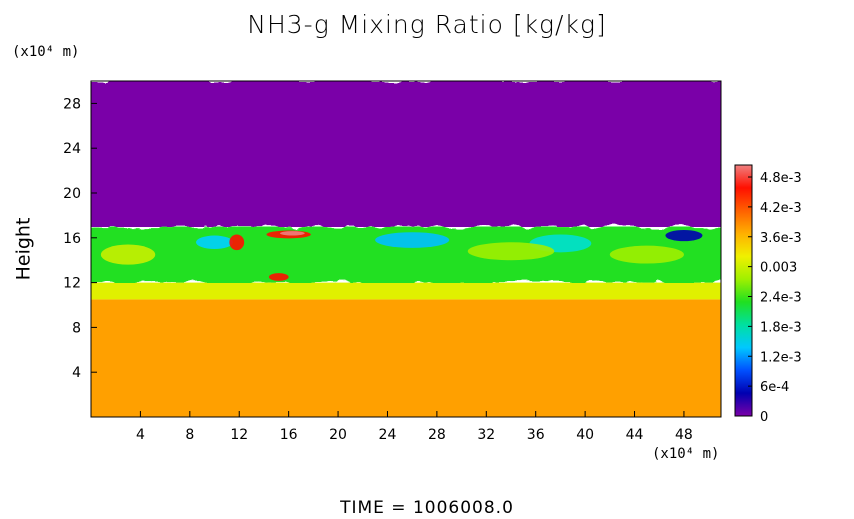  What do you see at coordinates (239, 435) in the screenshot?
I see `x-tick-label: 12` at bounding box center [239, 435].